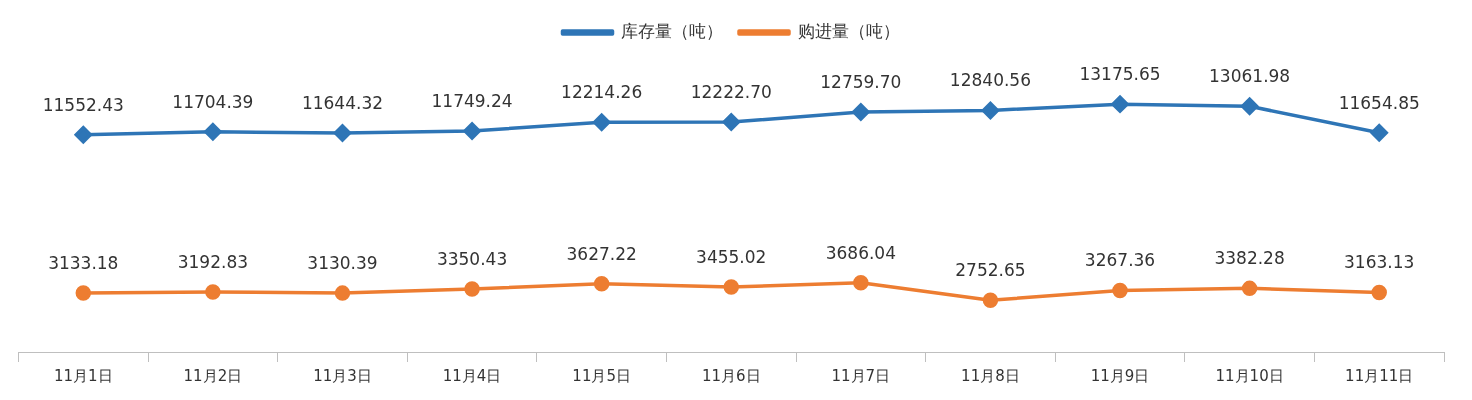 The height and width of the screenshot is (400, 1472). I want to click on x-tick-label: 11月9日, so click(1120, 375).